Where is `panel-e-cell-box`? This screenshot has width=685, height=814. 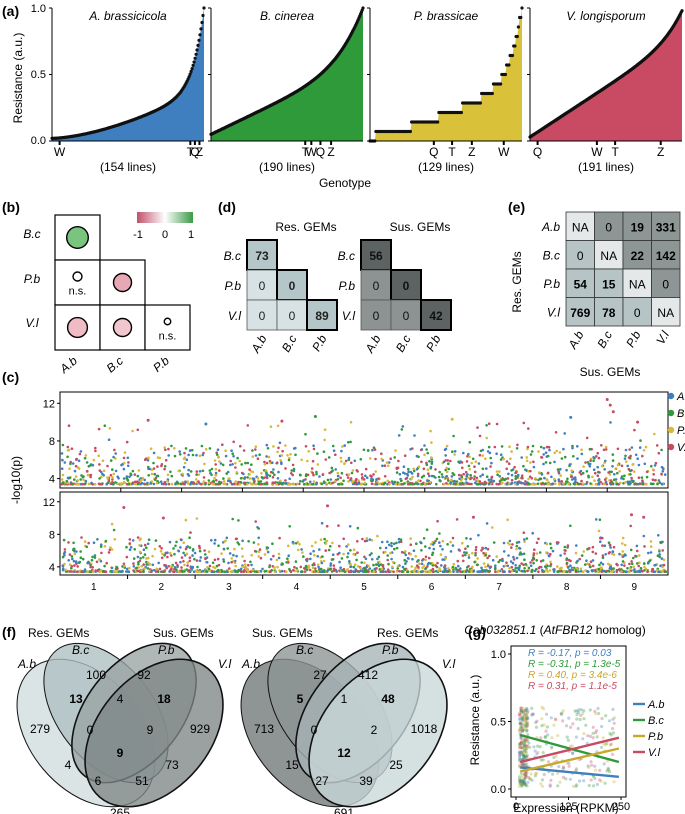
panel-e-cell-box is located at coordinates (666, 283).